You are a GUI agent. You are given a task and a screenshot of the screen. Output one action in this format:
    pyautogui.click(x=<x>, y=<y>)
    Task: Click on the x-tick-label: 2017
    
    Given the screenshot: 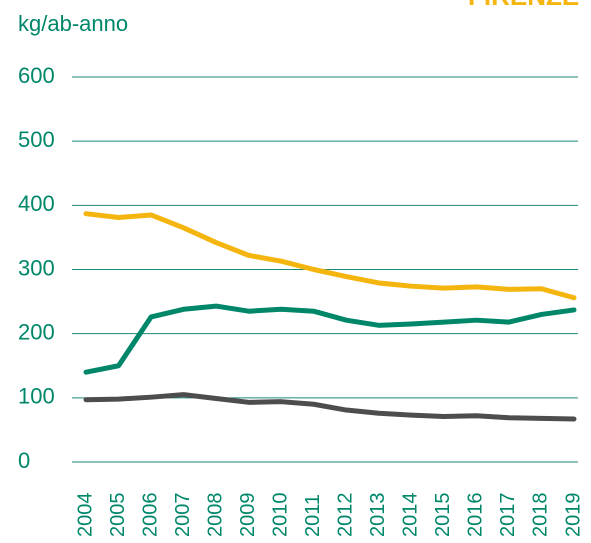 What is the action you would take?
    pyautogui.click(x=508, y=514)
    